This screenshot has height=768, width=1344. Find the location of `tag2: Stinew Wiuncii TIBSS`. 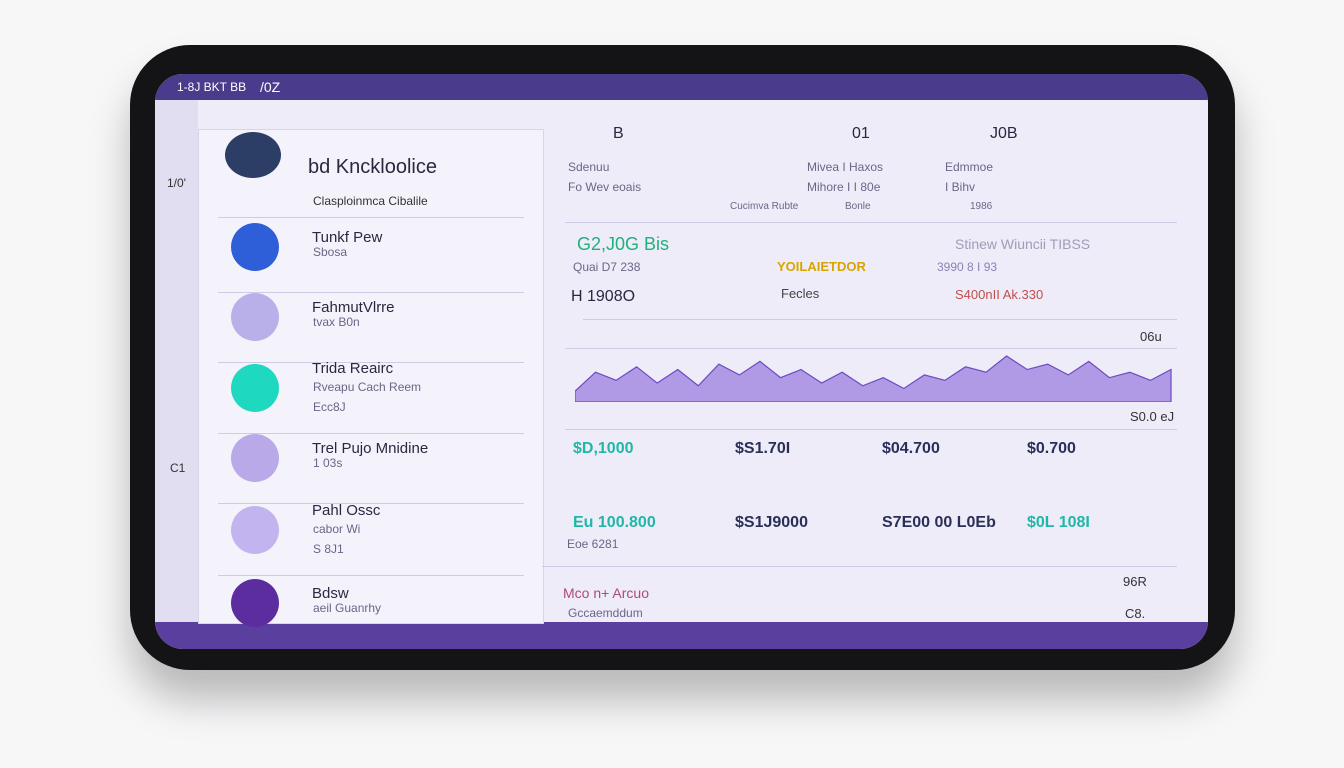

tag2: Stinew Wiuncii TIBSS is located at coordinates (1023, 244).